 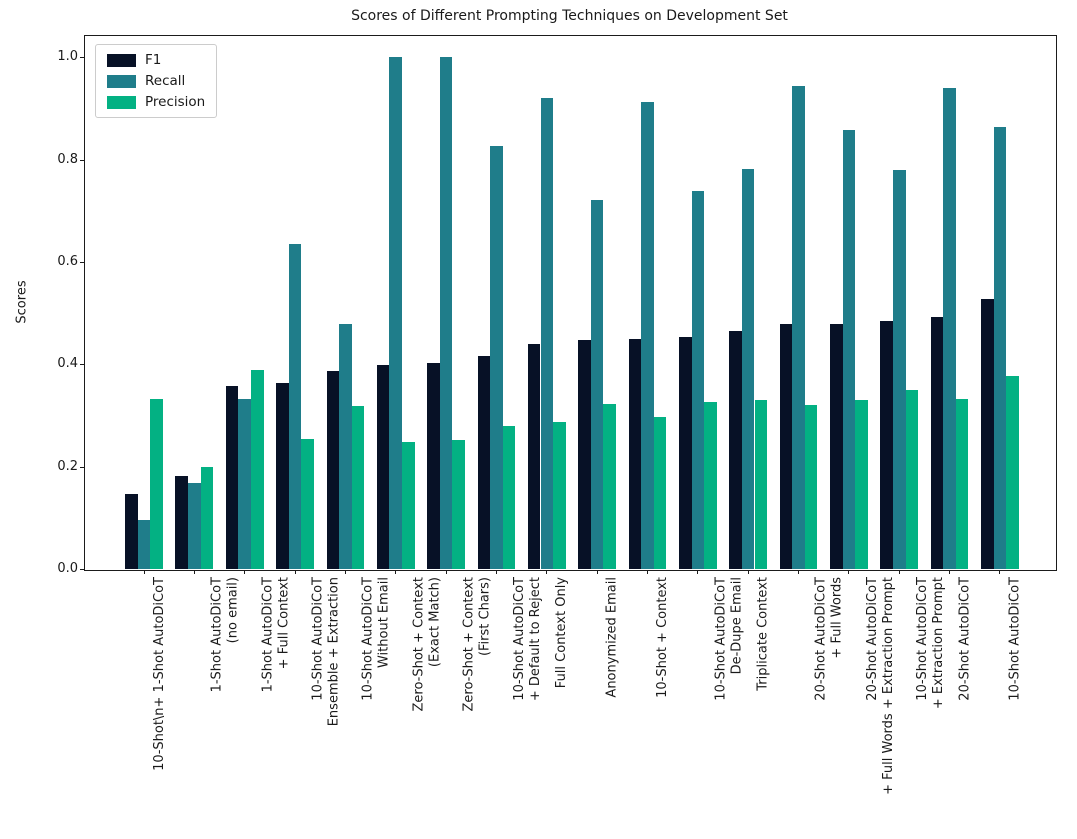 What do you see at coordinates (612, 637) in the screenshot?
I see `x-tick-label: Anonymized Email` at bounding box center [612, 637].